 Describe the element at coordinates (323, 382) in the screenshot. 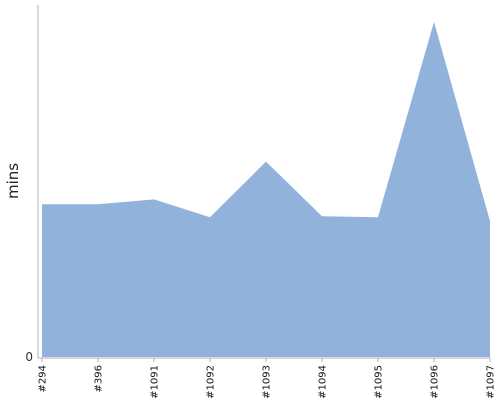

I see `x-tick-label: #1094` at that location.